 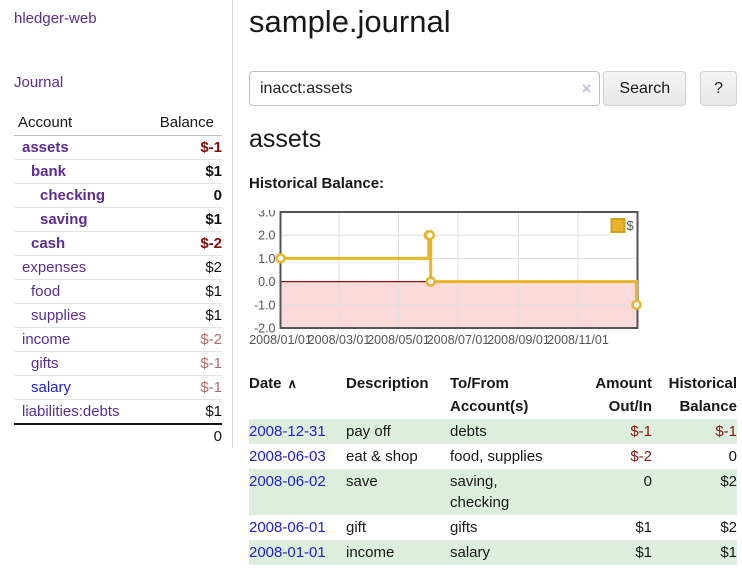 What do you see at coordinates (297, 431) in the screenshot?
I see `transaction-date-link: 2008-12-31` at bounding box center [297, 431].